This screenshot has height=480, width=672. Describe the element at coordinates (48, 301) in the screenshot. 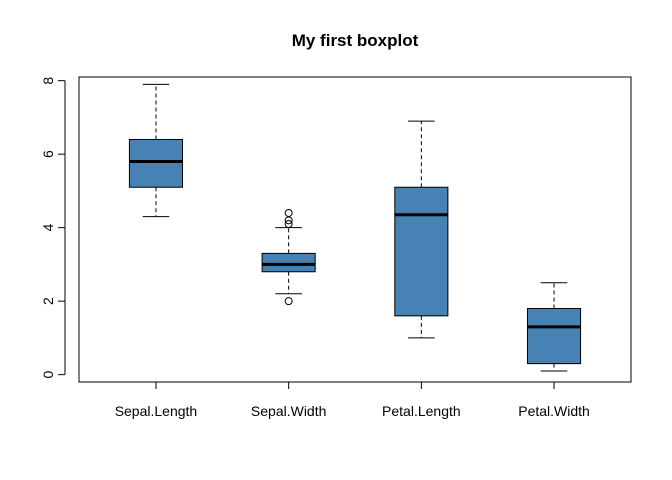

I see `y-tick-label: 2` at that location.